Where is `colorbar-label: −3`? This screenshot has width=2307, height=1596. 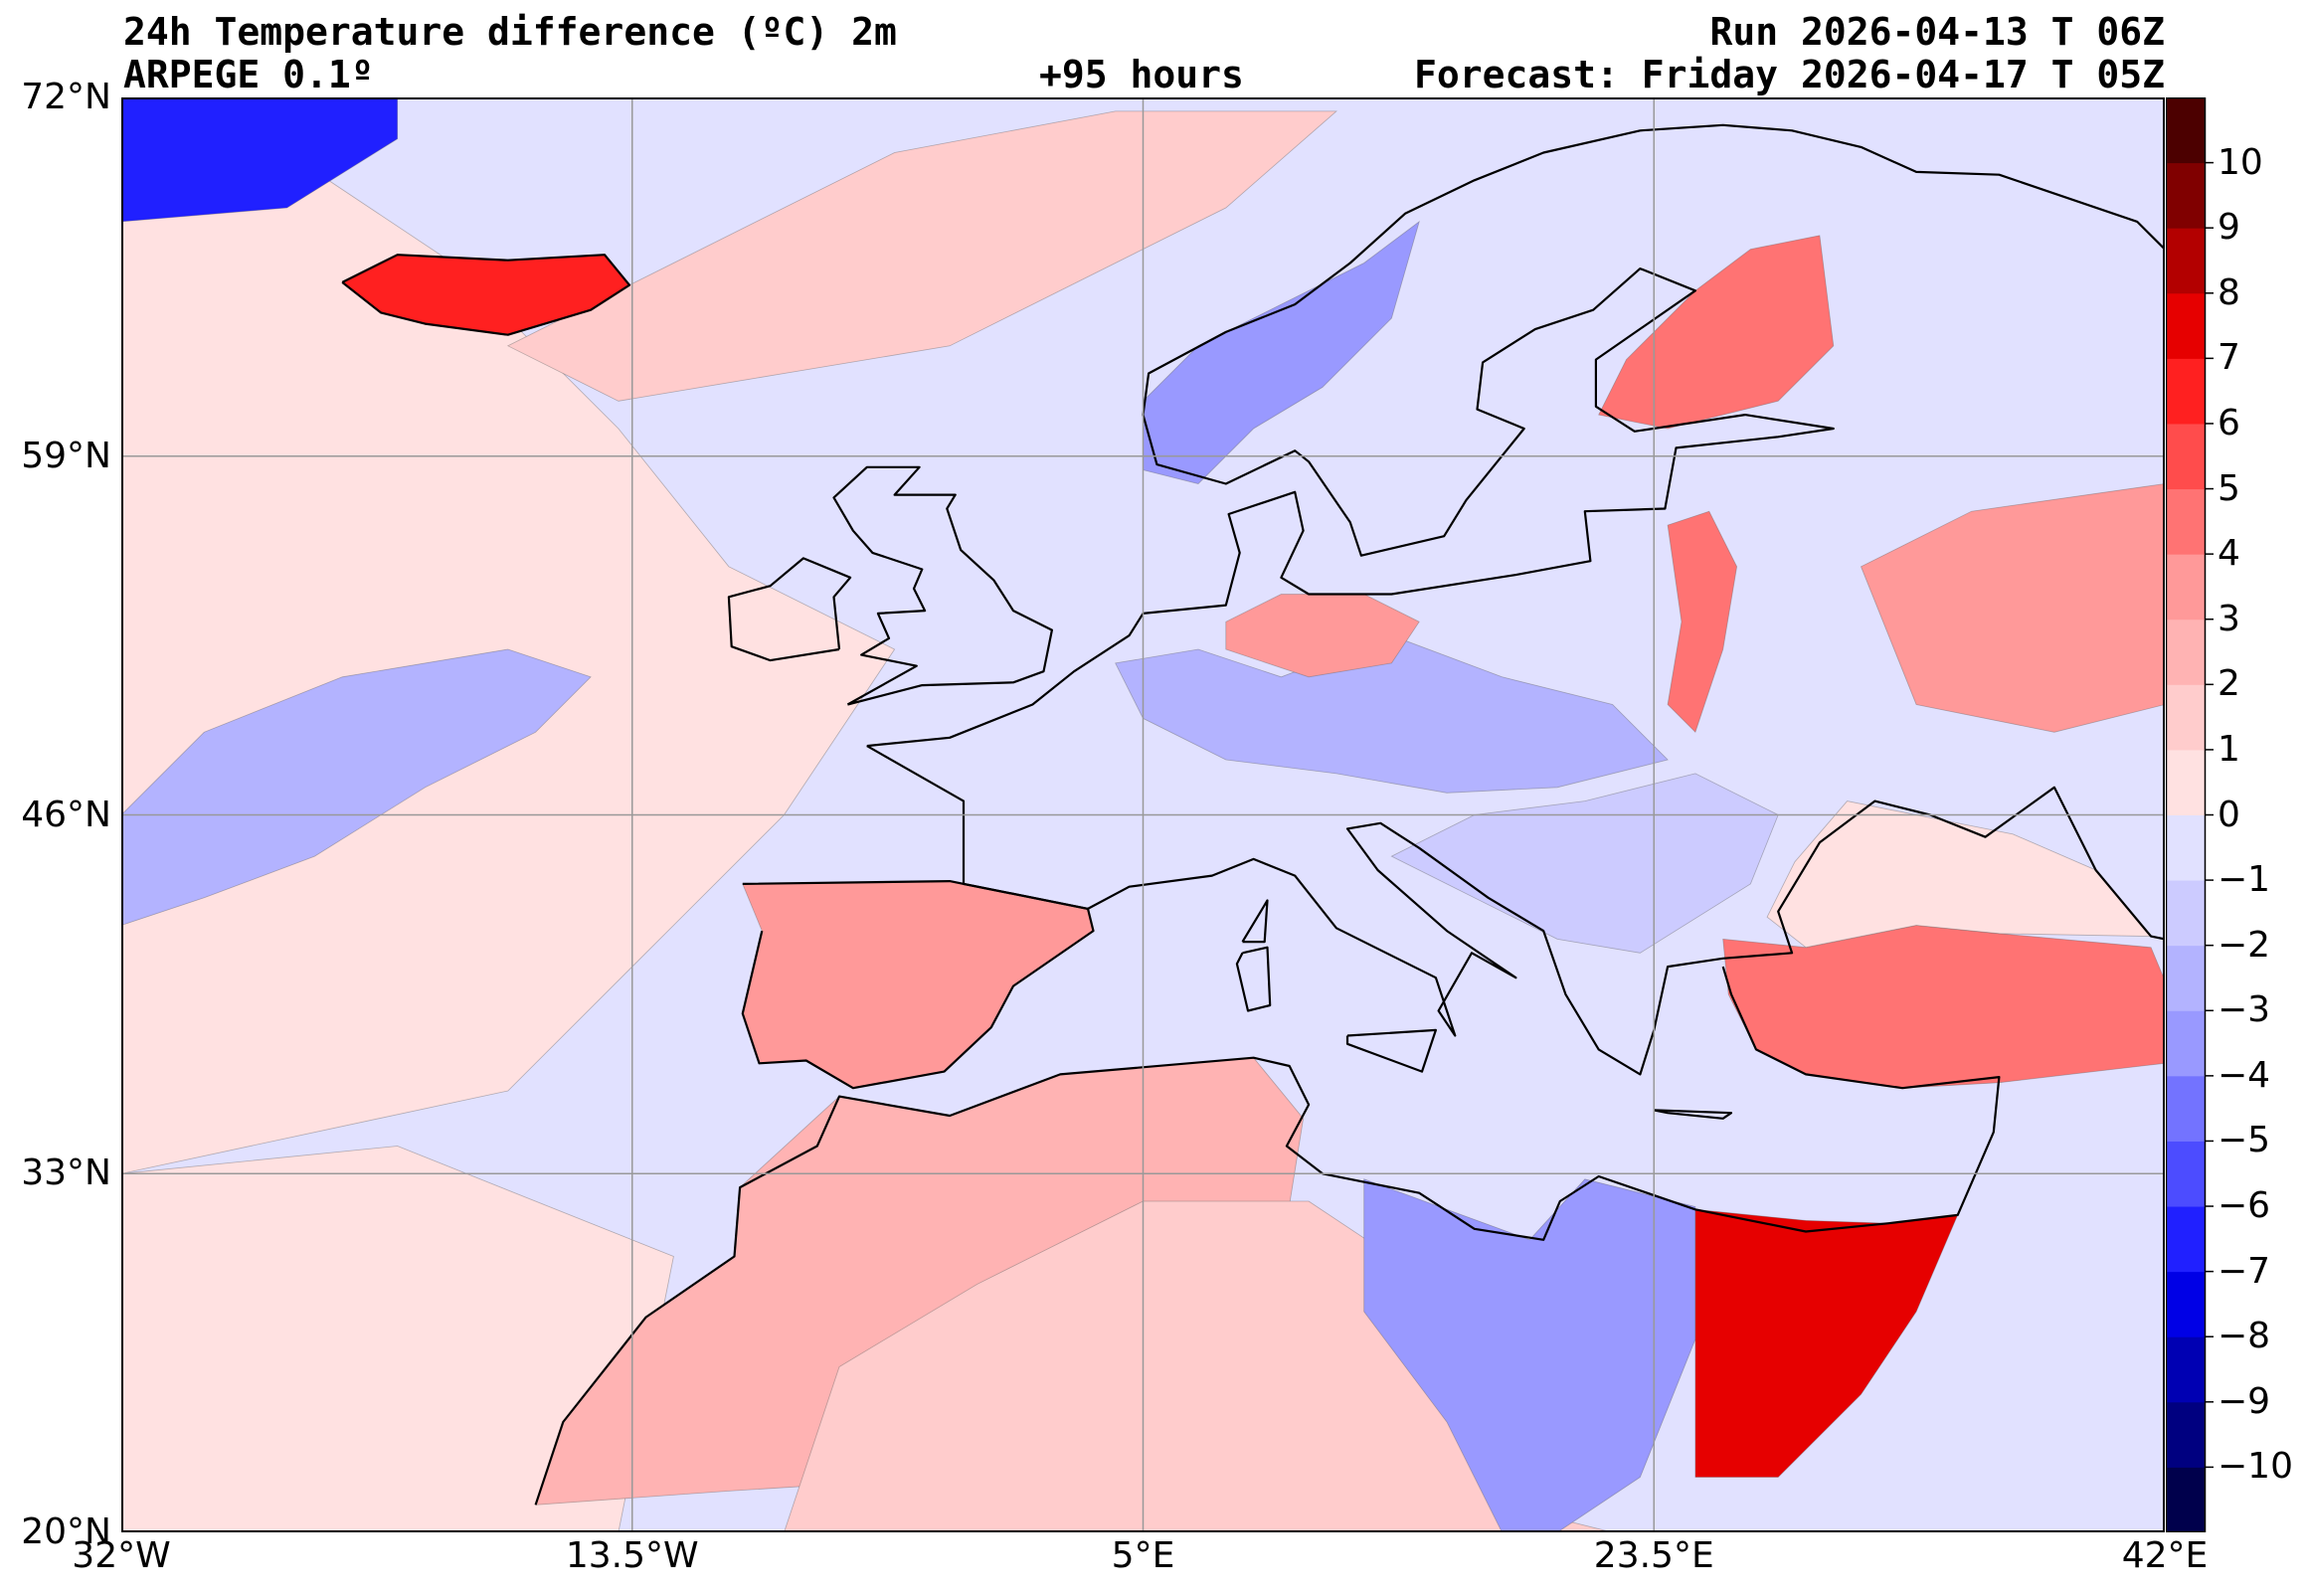 colorbar-label: −3 is located at coordinates (2244, 1010).